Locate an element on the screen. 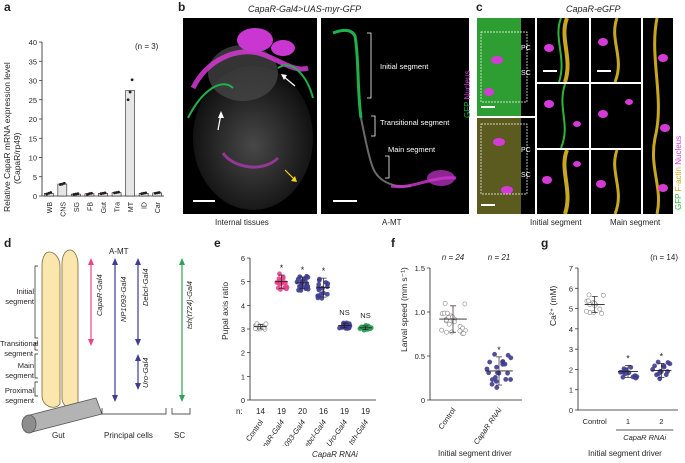 This screenshot has height=463, width=685. segment-label-transitional: Transitional segment is located at coordinates (415, 122).